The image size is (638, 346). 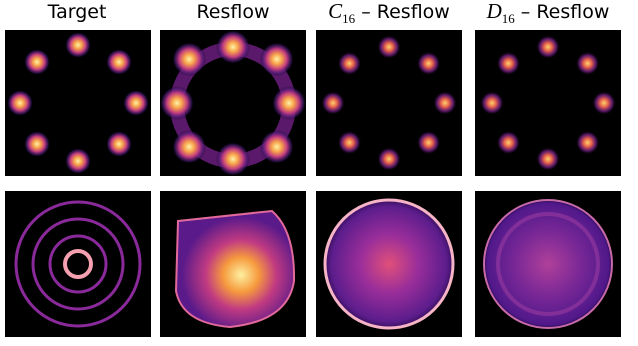 What do you see at coordinates (494, 11) in the screenshot?
I see `symbol: D` at bounding box center [494, 11].